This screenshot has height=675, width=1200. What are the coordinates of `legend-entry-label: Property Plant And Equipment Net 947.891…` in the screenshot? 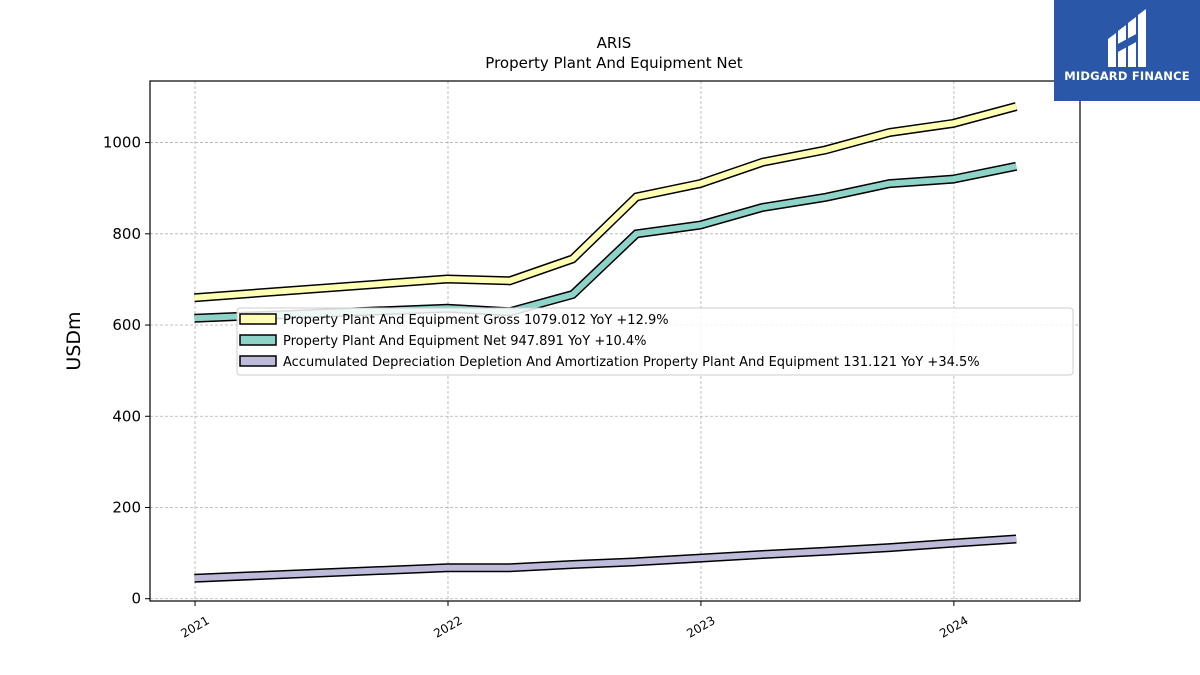 It's located at (465, 341).